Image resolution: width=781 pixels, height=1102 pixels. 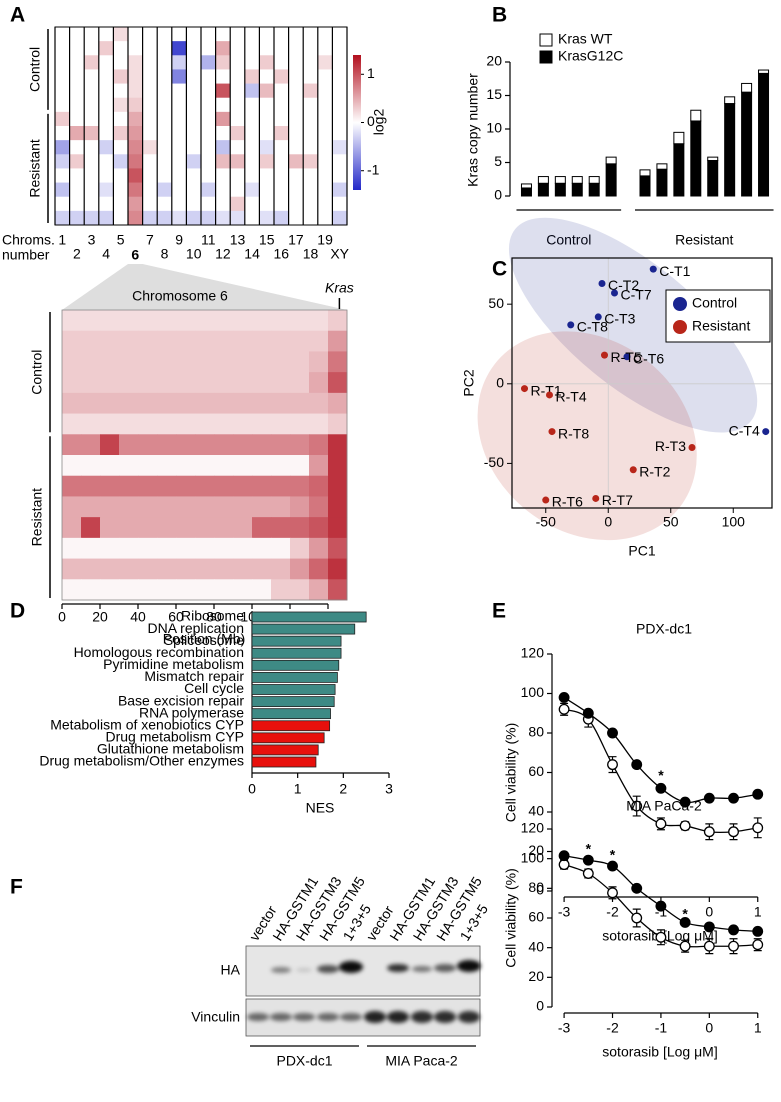 What do you see at coordinates (498, 161) in the screenshot?
I see `y-tick-label: 5` at bounding box center [498, 161].